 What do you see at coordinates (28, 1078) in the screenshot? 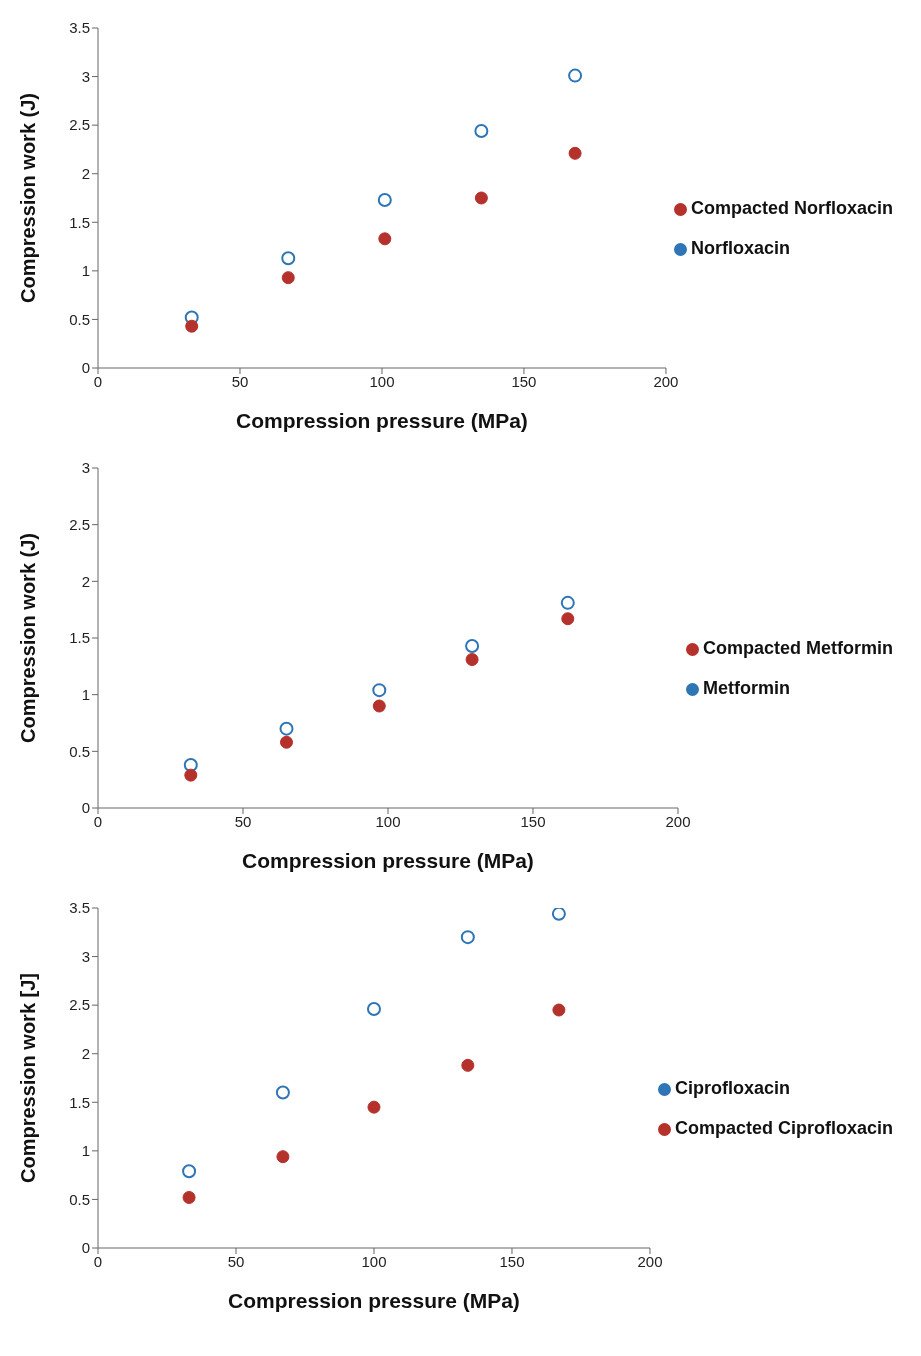
I see `y-axis-title: Compression work [J]` at bounding box center [28, 1078].